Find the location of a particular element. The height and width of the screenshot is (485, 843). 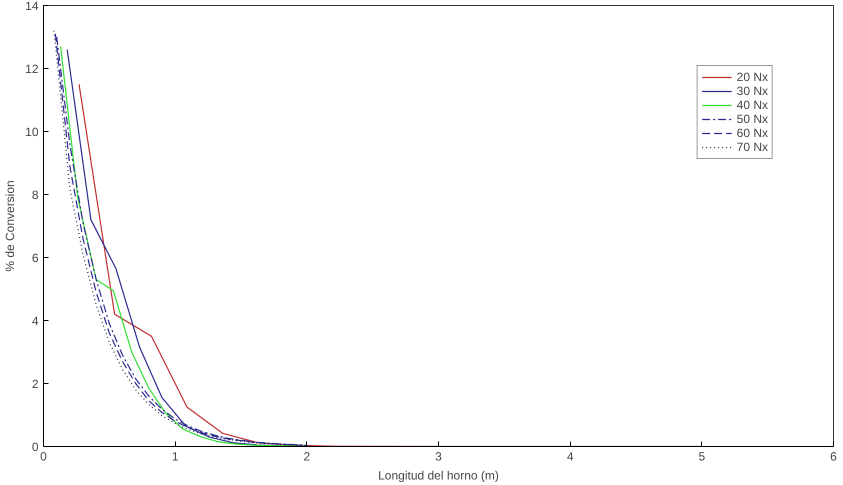

y-tick-label: 4 is located at coordinates (35, 321).